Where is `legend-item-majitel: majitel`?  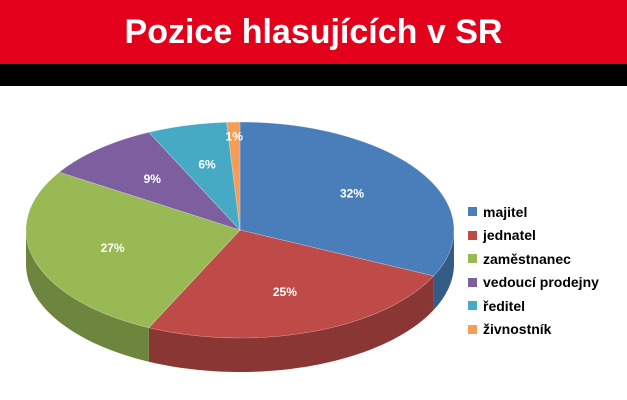
legend-item-majitel: majitel is located at coordinates (545, 212).